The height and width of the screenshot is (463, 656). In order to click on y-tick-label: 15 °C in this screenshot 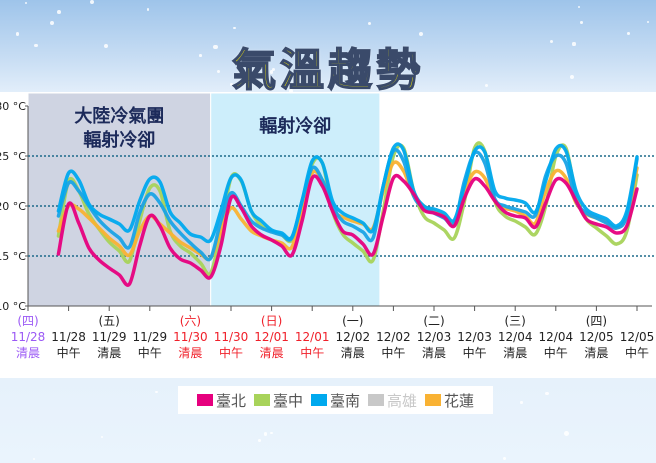, I will do `click(13, 256)`.